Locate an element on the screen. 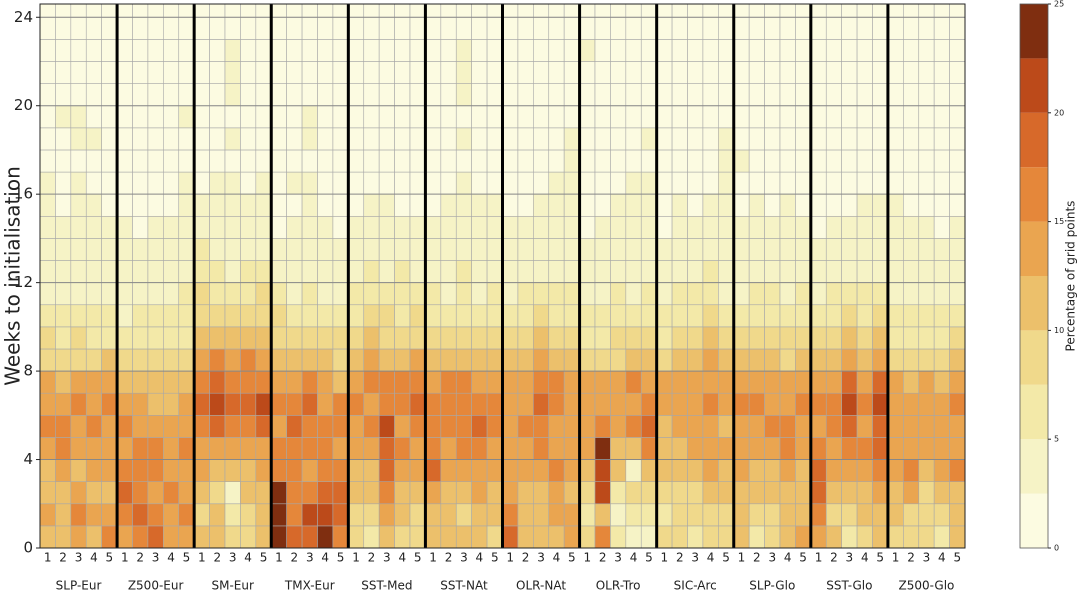  x-tick-label: 1 is located at coordinates (48, 558).